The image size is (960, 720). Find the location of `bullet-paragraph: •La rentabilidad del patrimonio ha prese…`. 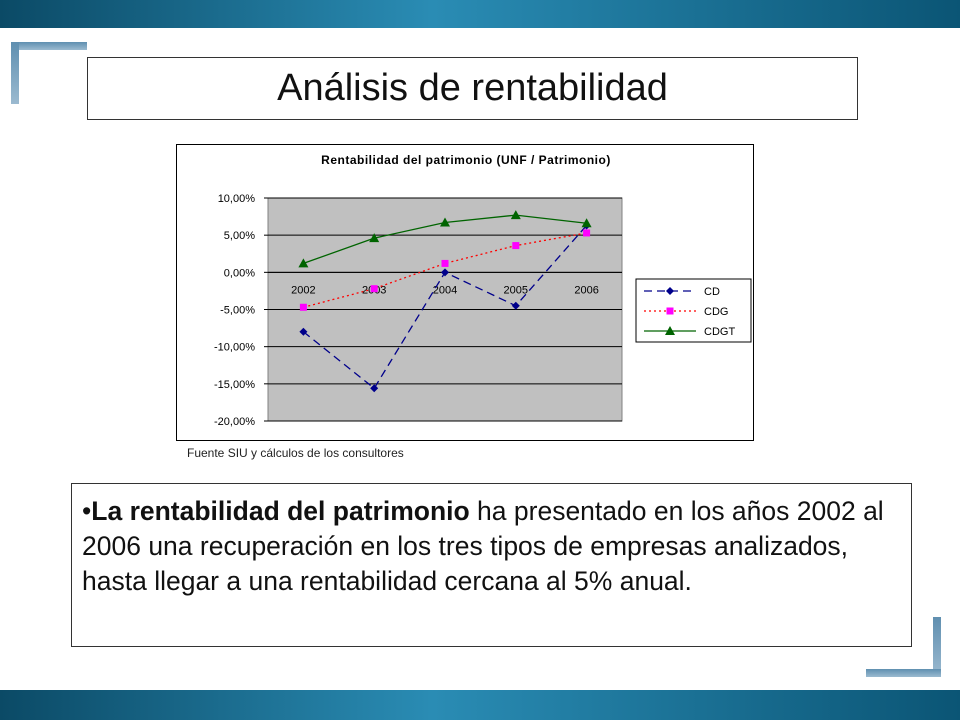

bullet-paragraph: •La rentabilidad del patrimonio ha prese… is located at coordinates (490, 546).